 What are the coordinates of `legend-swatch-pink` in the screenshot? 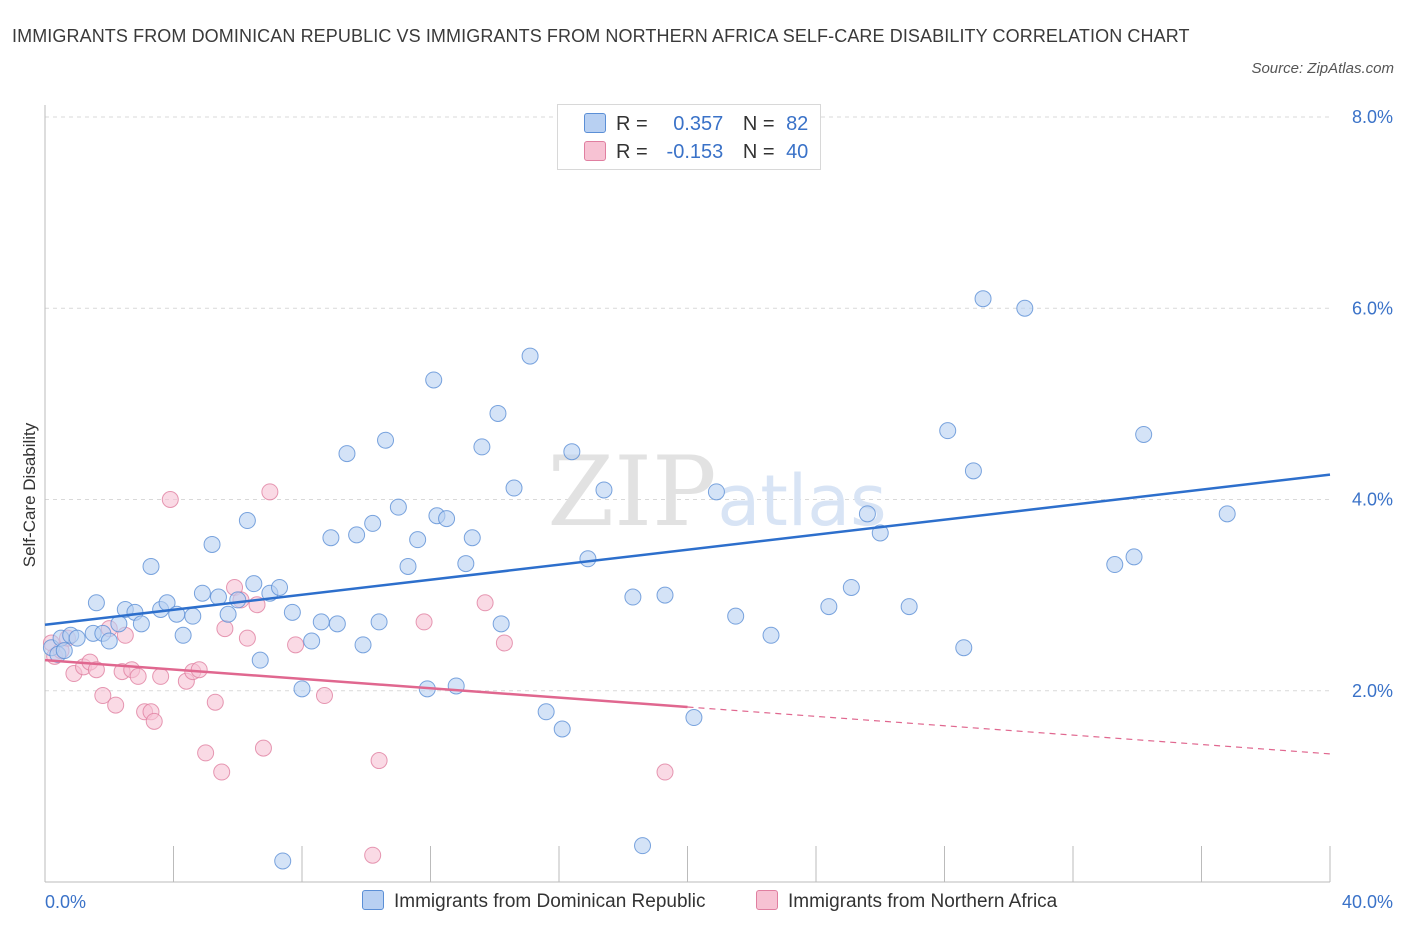 It's located at (767, 899).